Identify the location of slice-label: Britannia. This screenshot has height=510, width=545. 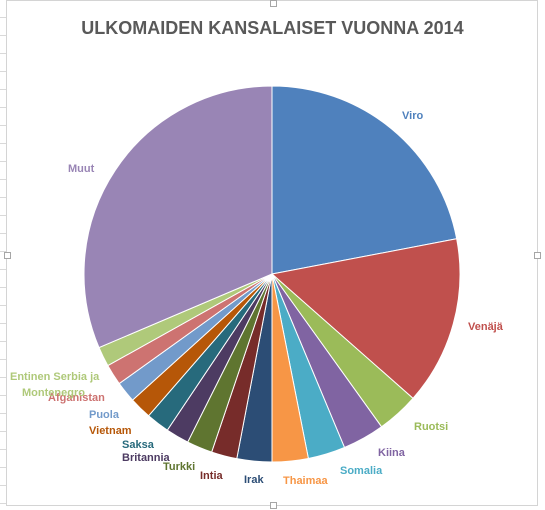
(146, 458).